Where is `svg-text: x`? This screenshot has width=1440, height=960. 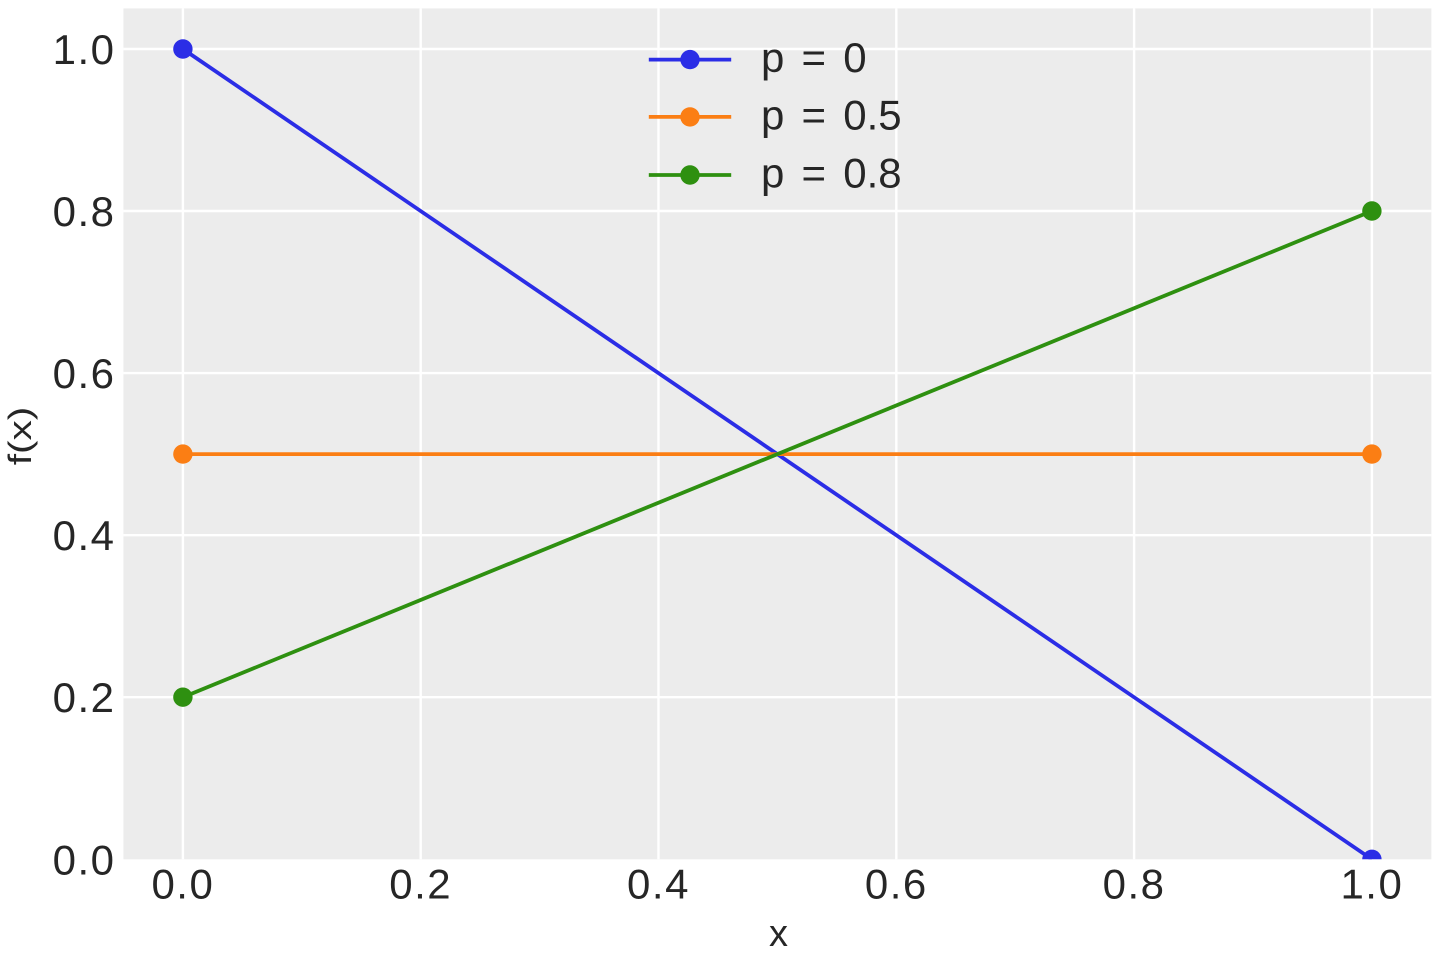 svg-text: x is located at coordinates (778, 934).